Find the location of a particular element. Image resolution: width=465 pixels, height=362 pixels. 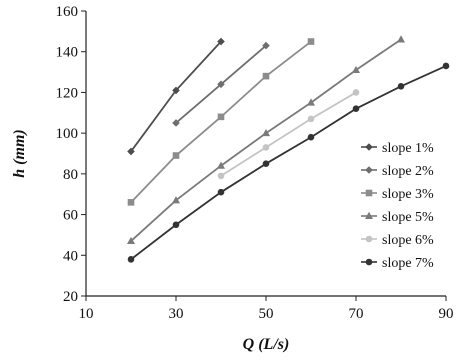

legend-label: slope 1% is located at coordinates (408, 148).